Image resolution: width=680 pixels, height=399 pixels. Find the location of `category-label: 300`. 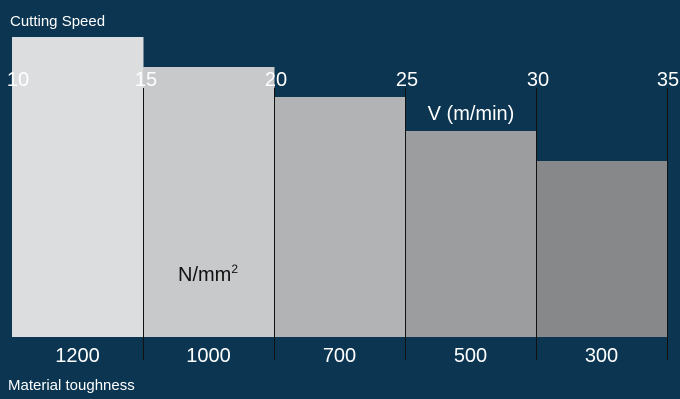

category-label: 300 is located at coordinates (601, 356).